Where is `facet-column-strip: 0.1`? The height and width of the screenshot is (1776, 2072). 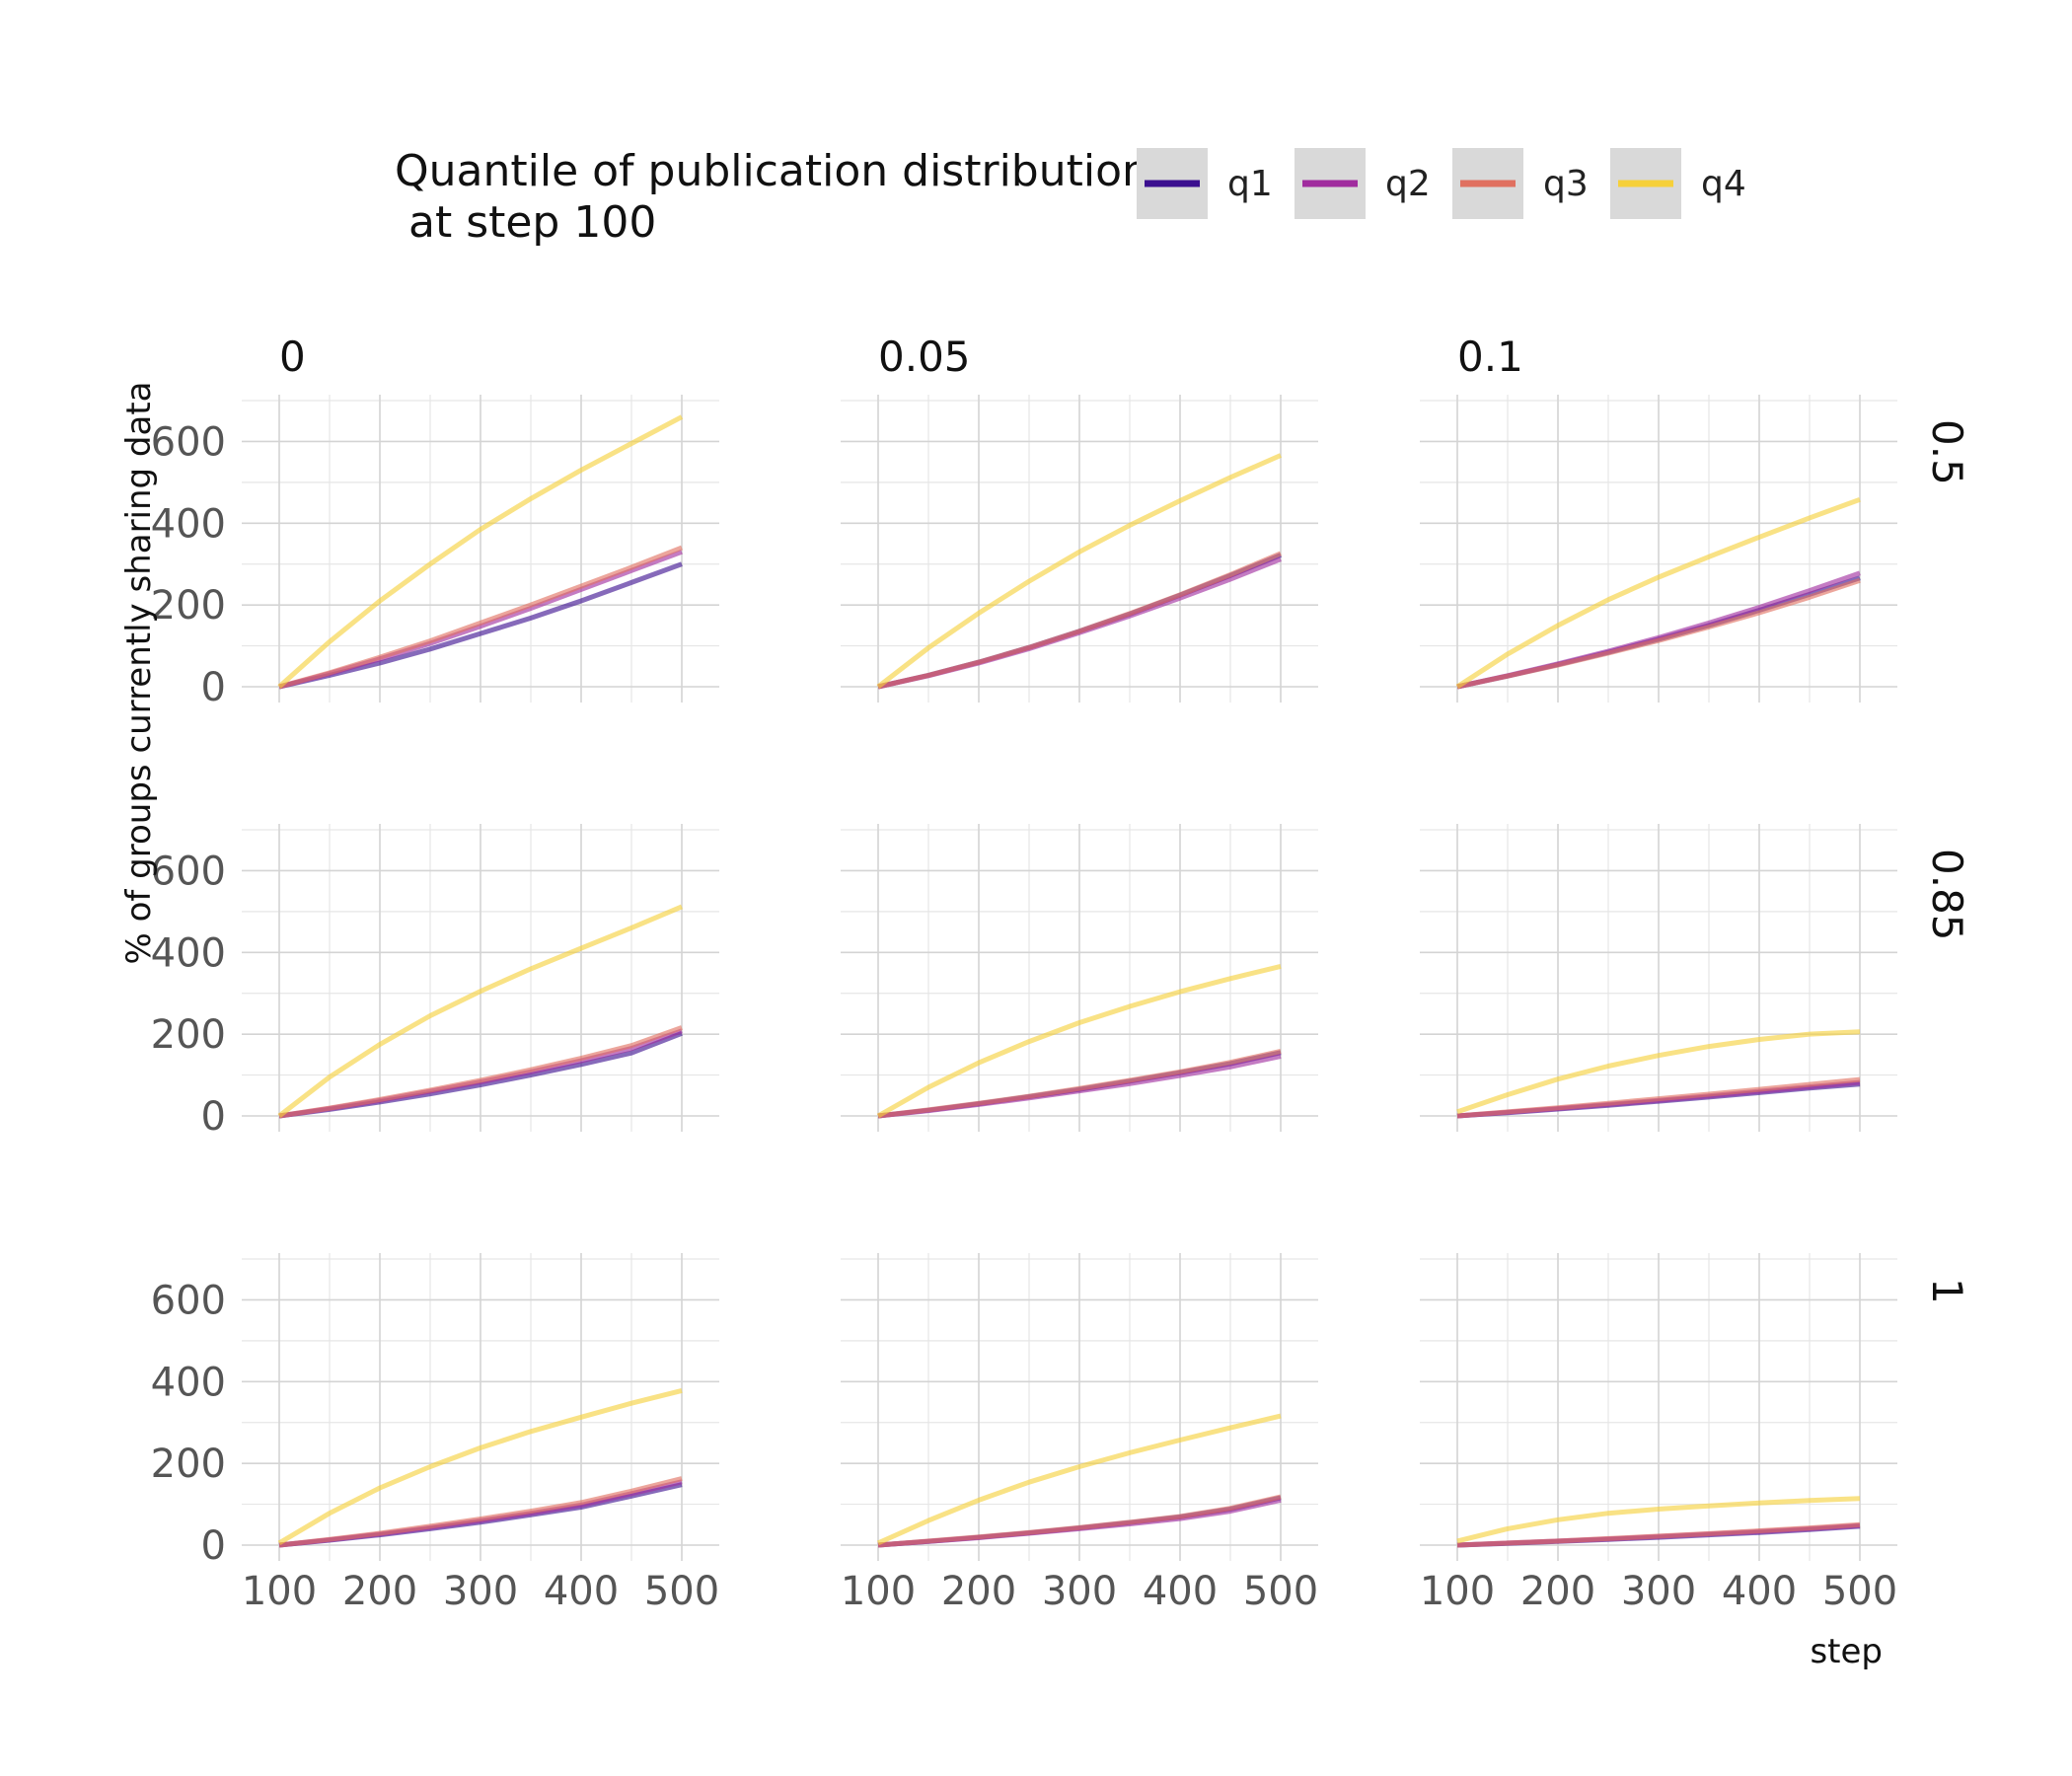 facet-column-strip: 0.1 is located at coordinates (1490, 357).